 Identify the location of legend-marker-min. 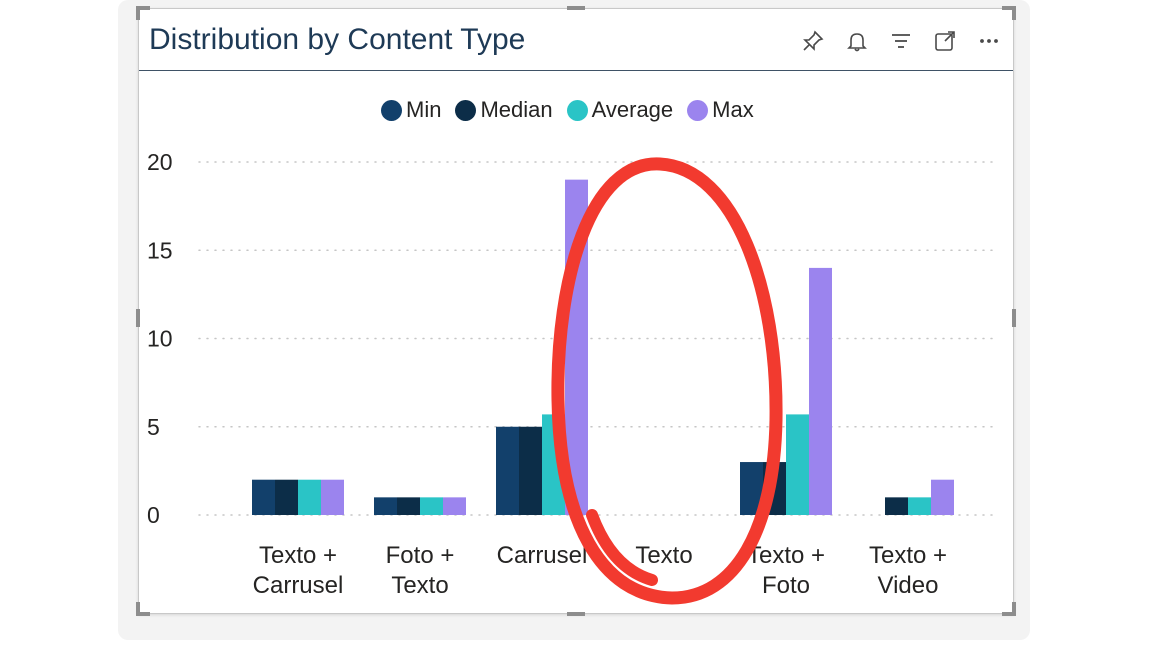
(391, 110).